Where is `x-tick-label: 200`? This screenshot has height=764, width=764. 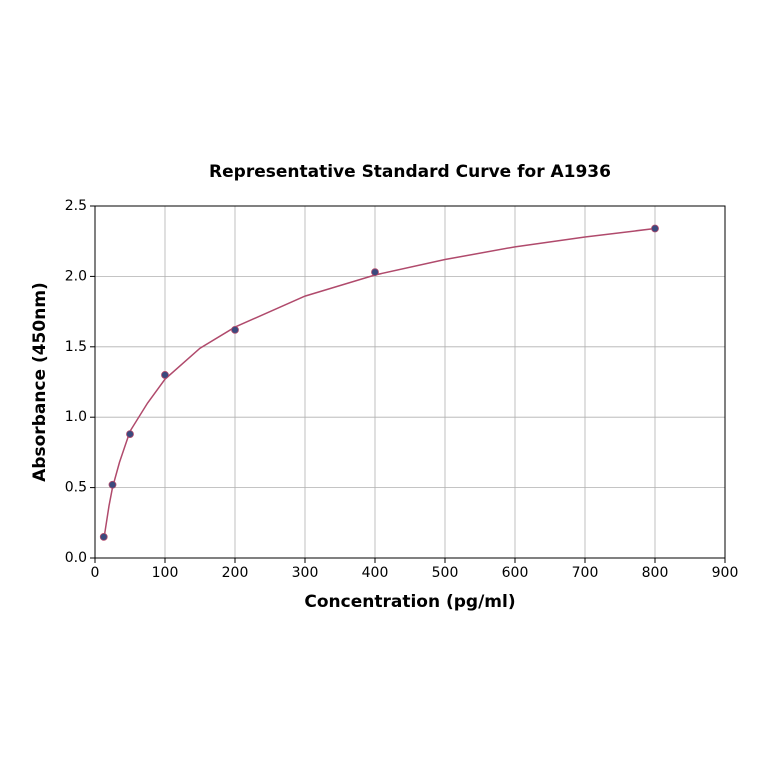 x-tick-label: 200 is located at coordinates (235, 573).